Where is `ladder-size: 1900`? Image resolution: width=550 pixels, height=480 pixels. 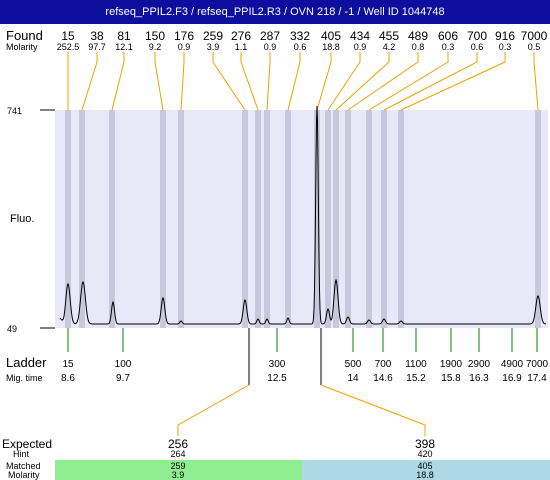 ladder-size: 1900 is located at coordinates (451, 364).